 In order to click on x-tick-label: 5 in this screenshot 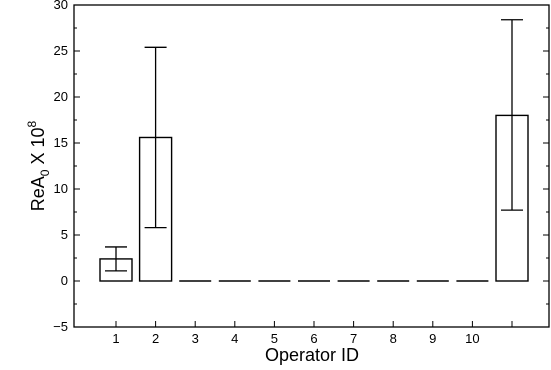, I will do `click(274, 338)`.